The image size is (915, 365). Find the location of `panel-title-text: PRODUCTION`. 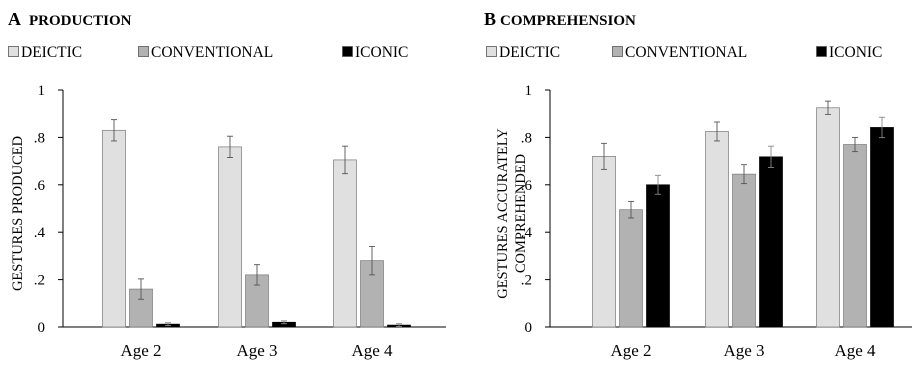

panel-title-text: PRODUCTION is located at coordinates (80, 21).